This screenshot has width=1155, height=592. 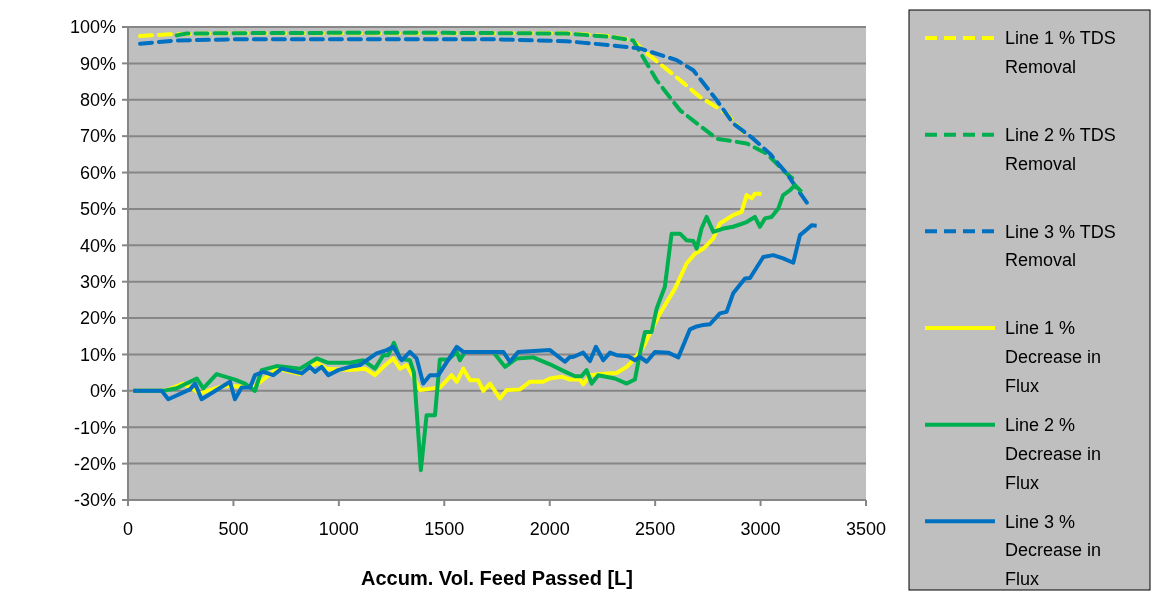 What do you see at coordinates (444, 529) in the screenshot?
I see `x-tick-label: 1500` at bounding box center [444, 529].